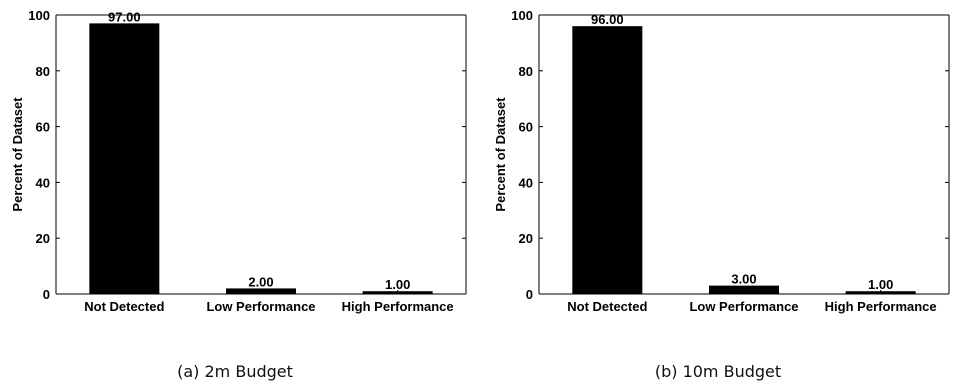 Image resolution: width=955 pixels, height=387 pixels. I want to click on data-label-b-2: 1.00, so click(880, 284).